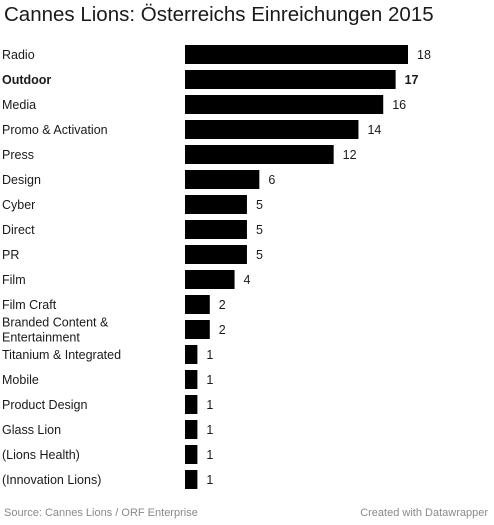 This screenshot has width=494, height=525. I want to click on bar-lions-health, so click(191, 454).